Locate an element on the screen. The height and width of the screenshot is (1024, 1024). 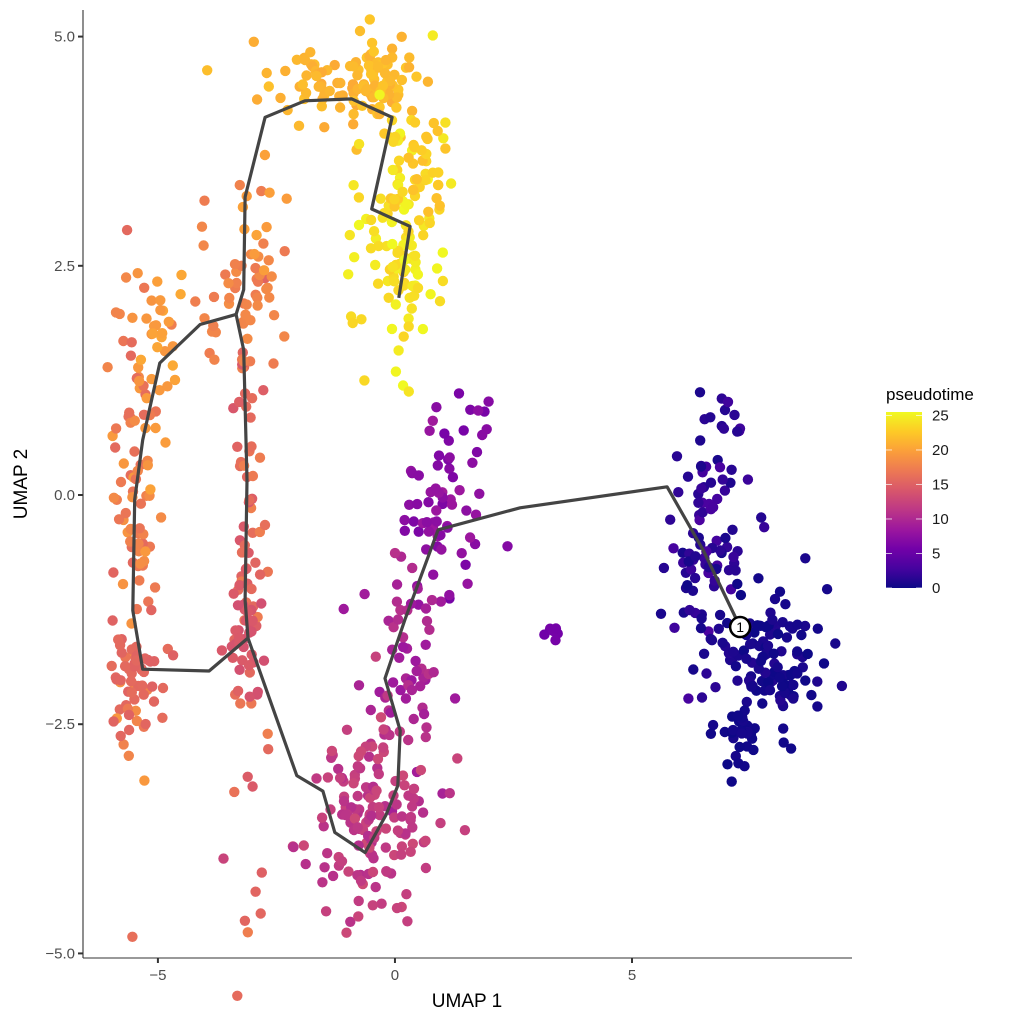
legend: pseudotime 0 5 10 15 20 25 is located at coordinates (930, 491).